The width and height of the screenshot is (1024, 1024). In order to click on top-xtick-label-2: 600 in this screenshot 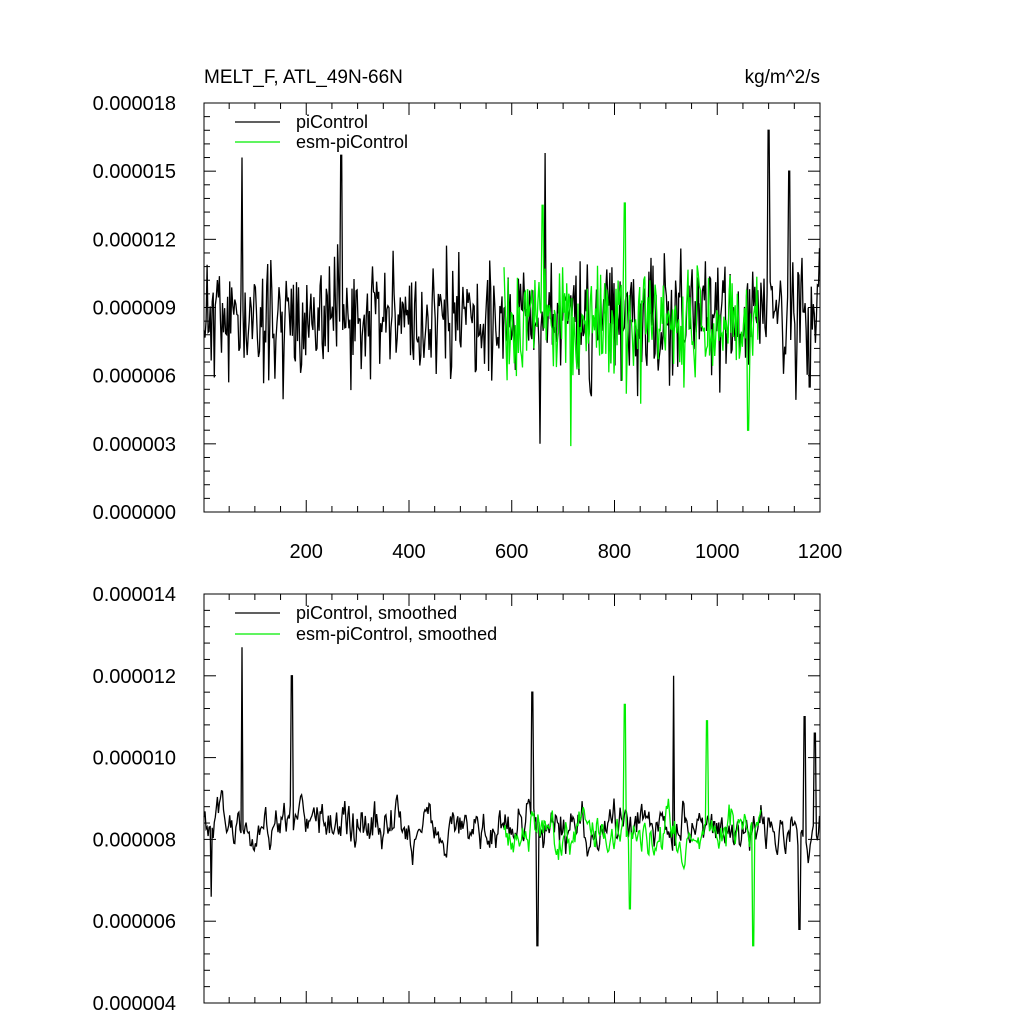, I will do `click(511, 552)`.